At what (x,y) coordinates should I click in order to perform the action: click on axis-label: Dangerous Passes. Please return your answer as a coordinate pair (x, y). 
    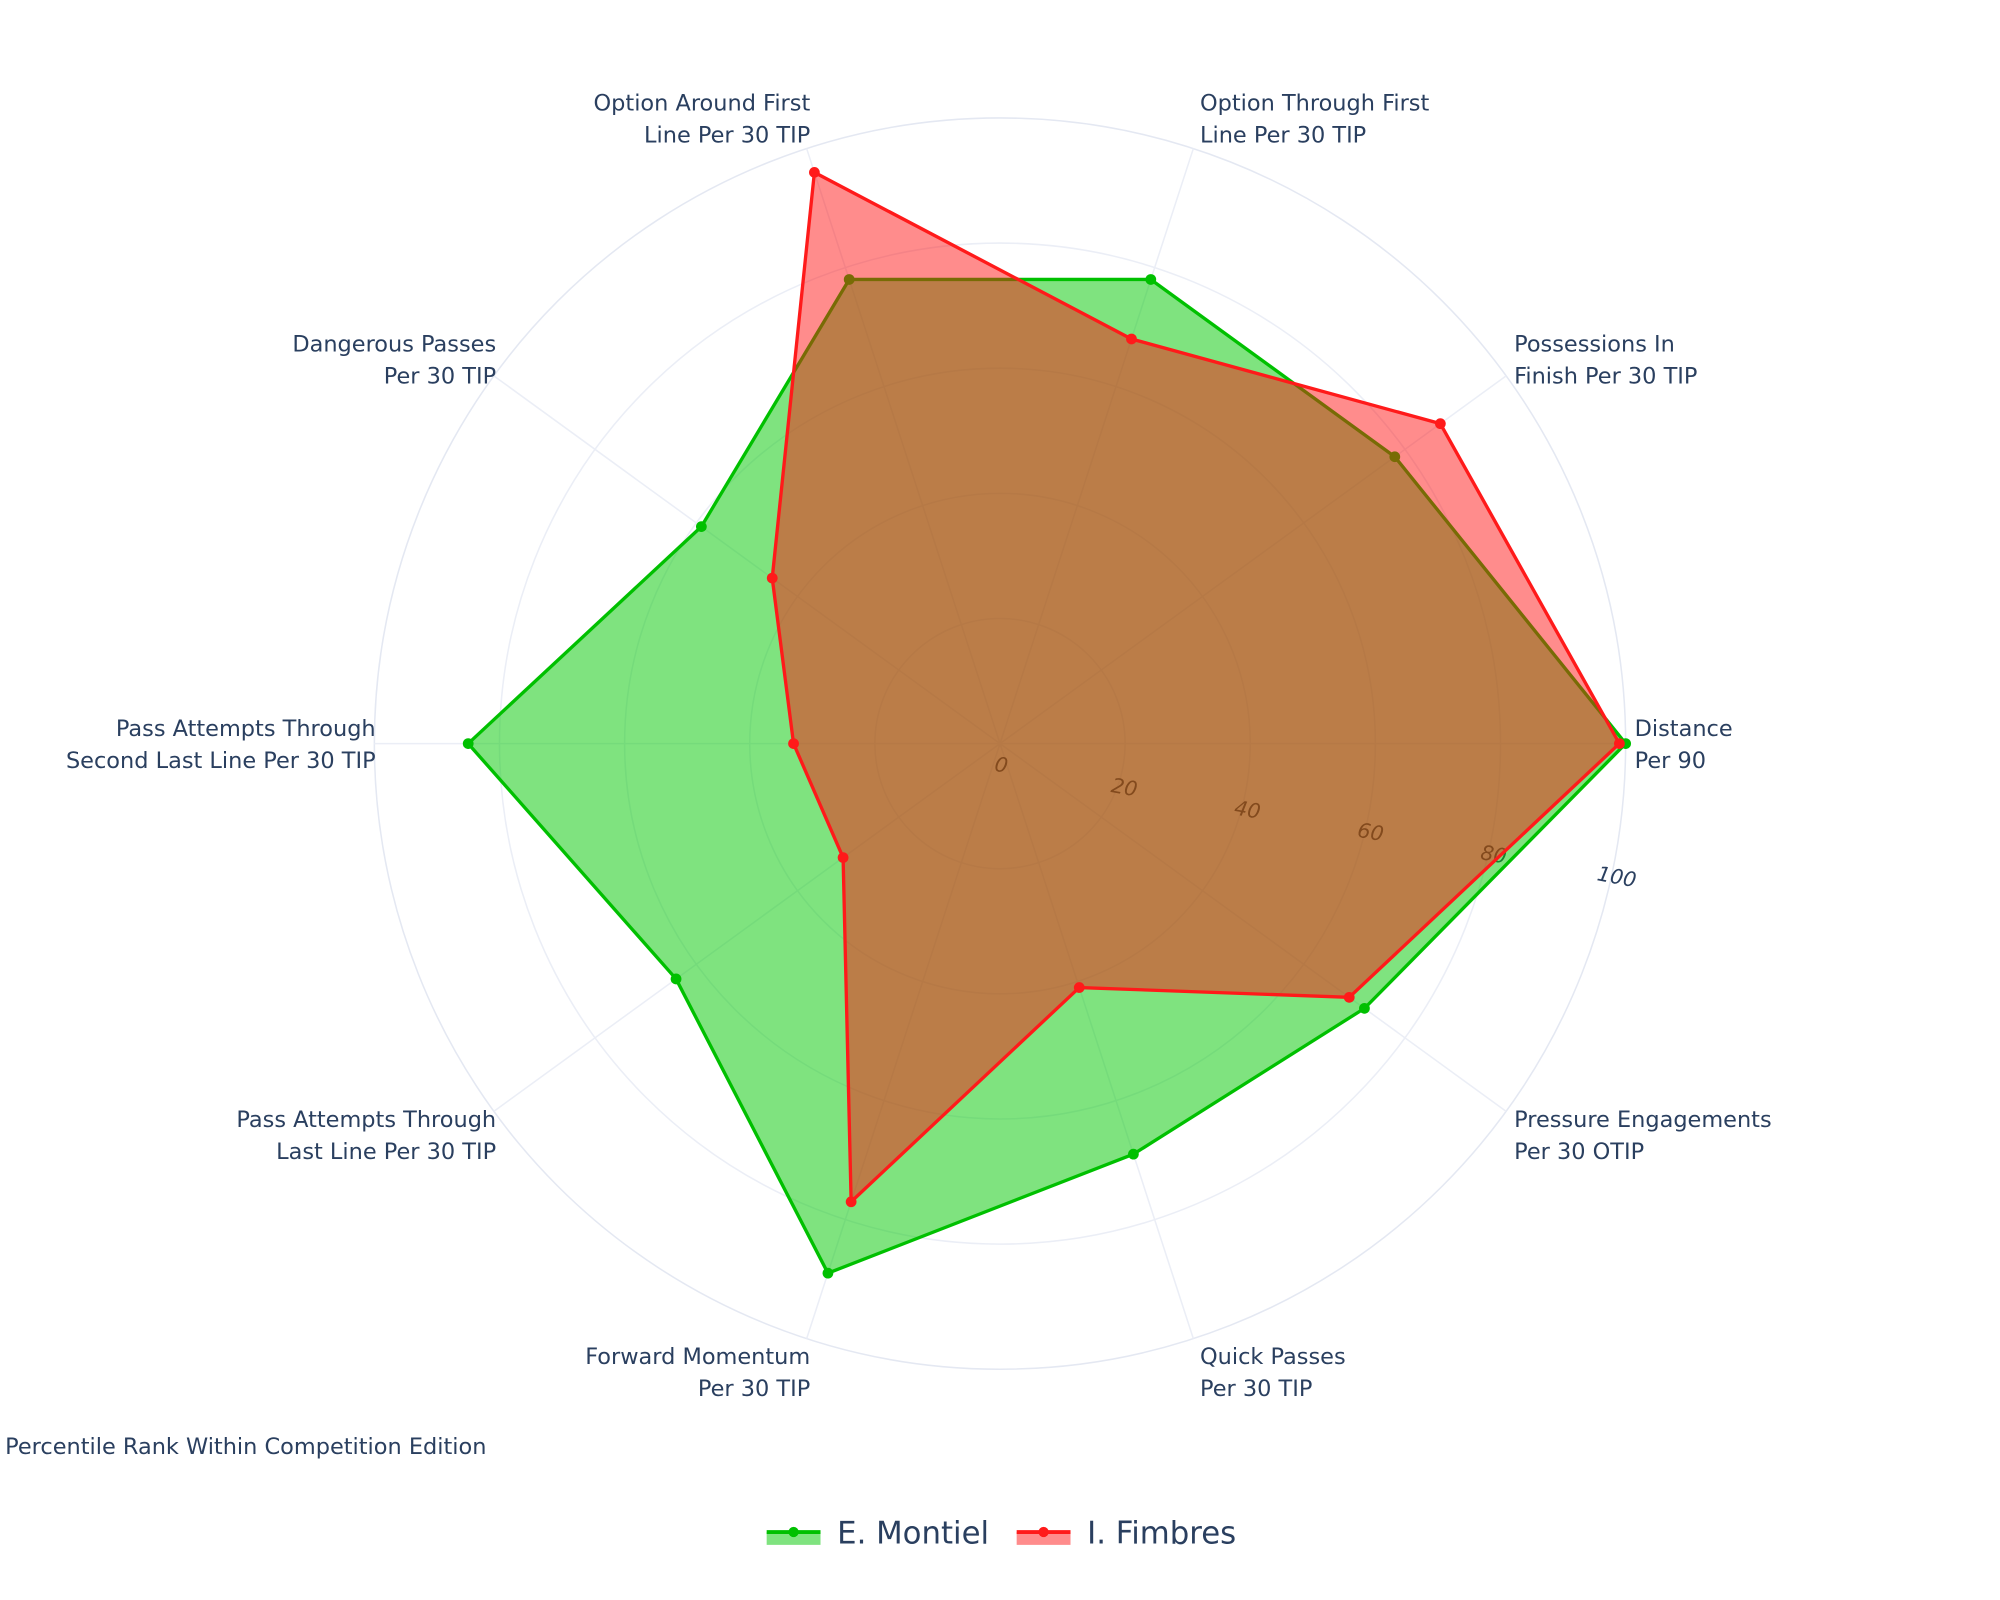
    Looking at the image, I should click on (394, 344).